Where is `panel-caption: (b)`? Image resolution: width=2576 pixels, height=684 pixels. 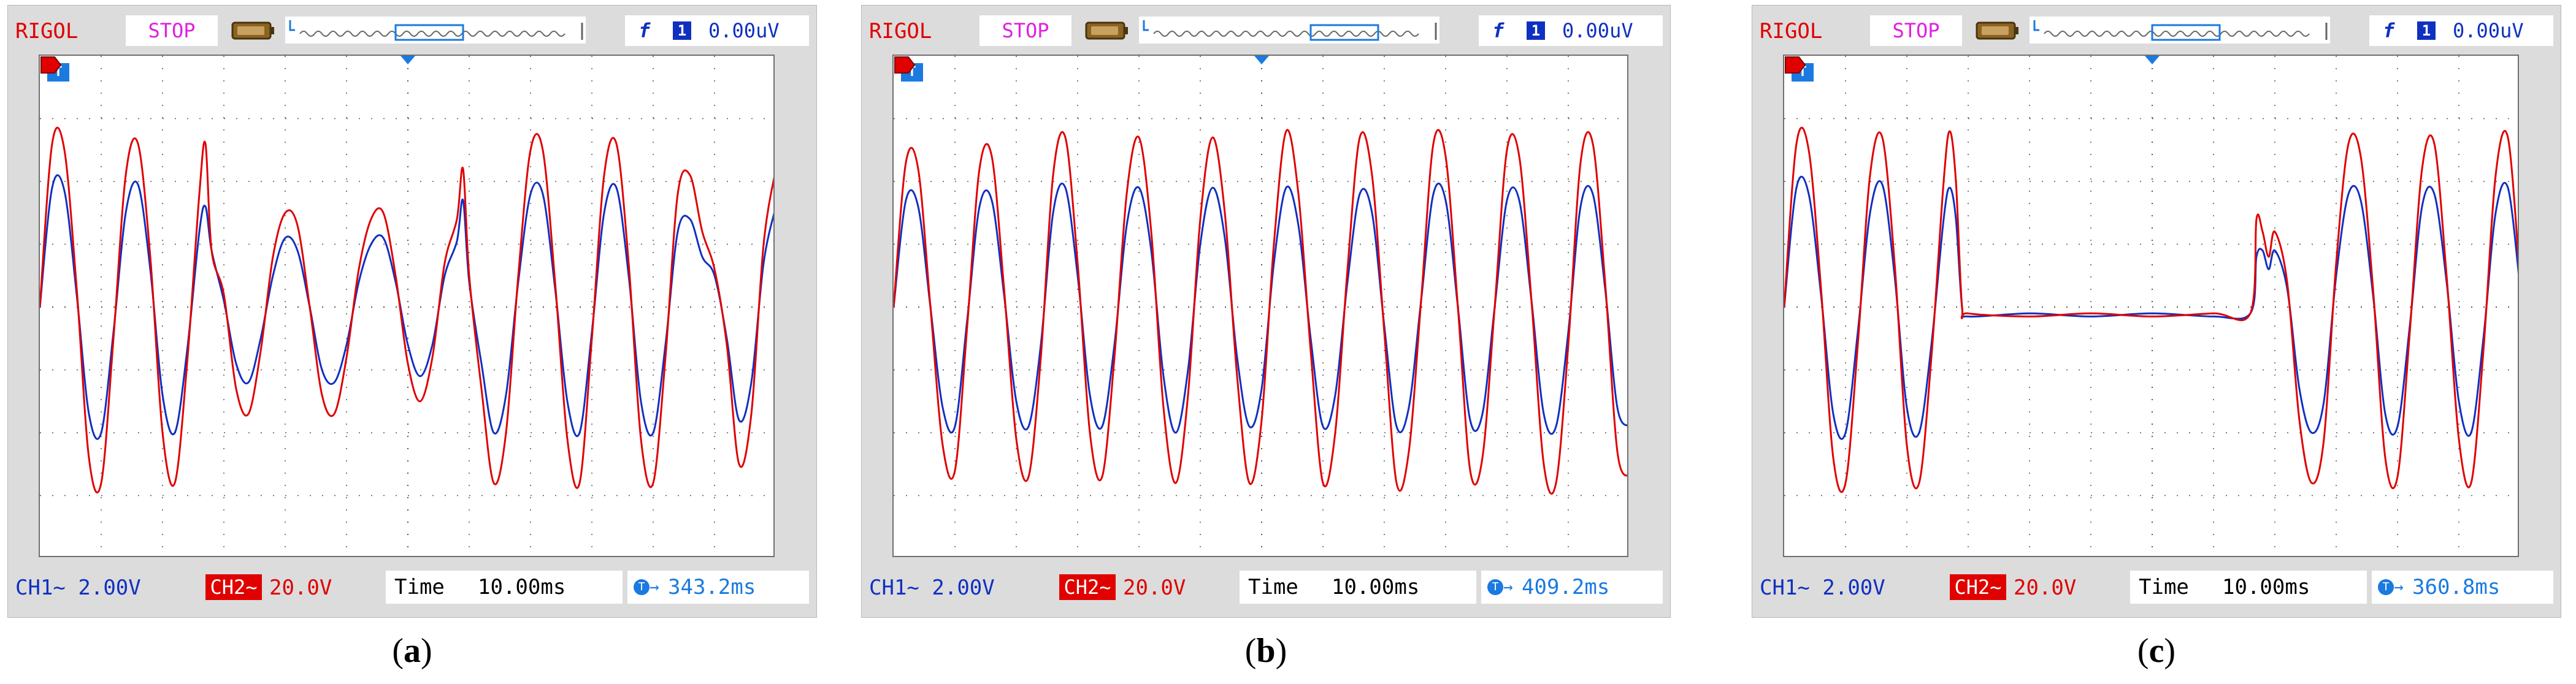 panel-caption: (b) is located at coordinates (1265, 651).